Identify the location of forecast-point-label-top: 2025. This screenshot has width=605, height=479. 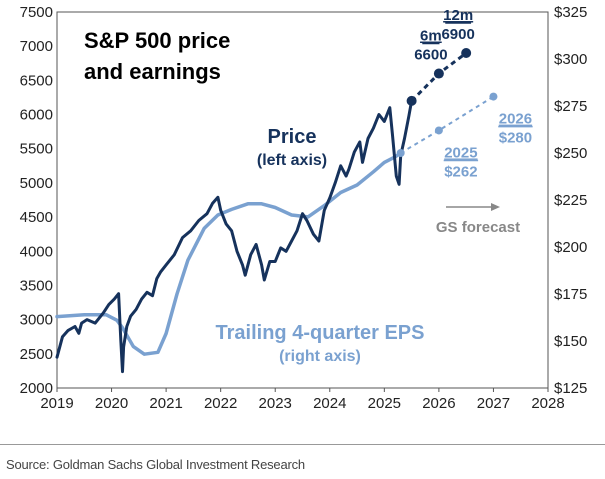
(460, 152).